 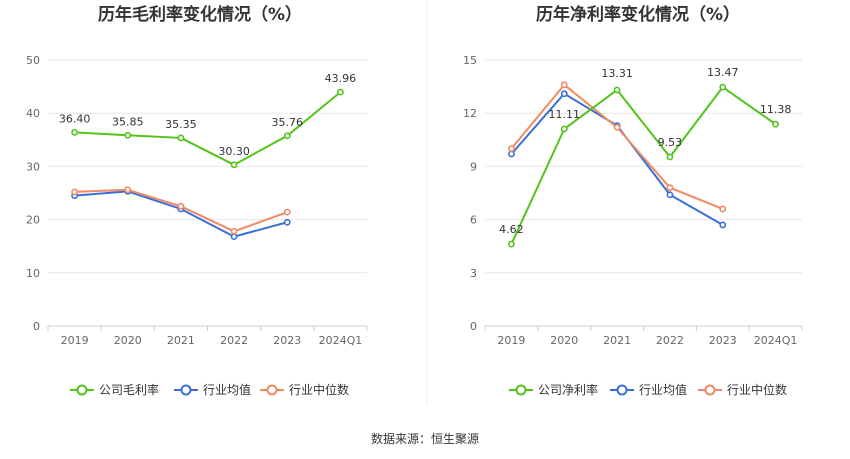 What do you see at coordinates (288, 122) in the screenshot?
I see `data-label: 35.76` at bounding box center [288, 122].